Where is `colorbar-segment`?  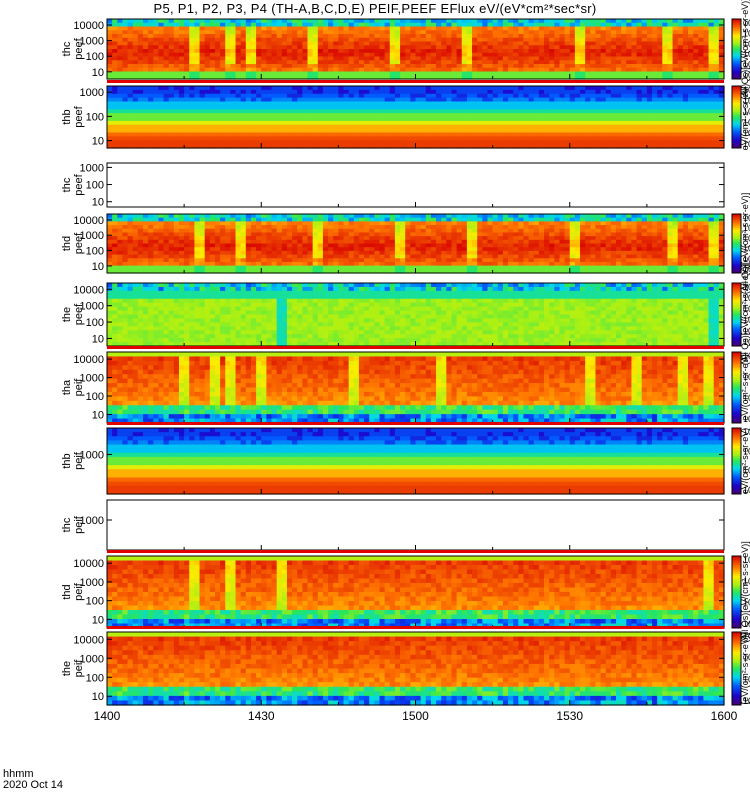 colorbar-segment is located at coordinates (736, 93).